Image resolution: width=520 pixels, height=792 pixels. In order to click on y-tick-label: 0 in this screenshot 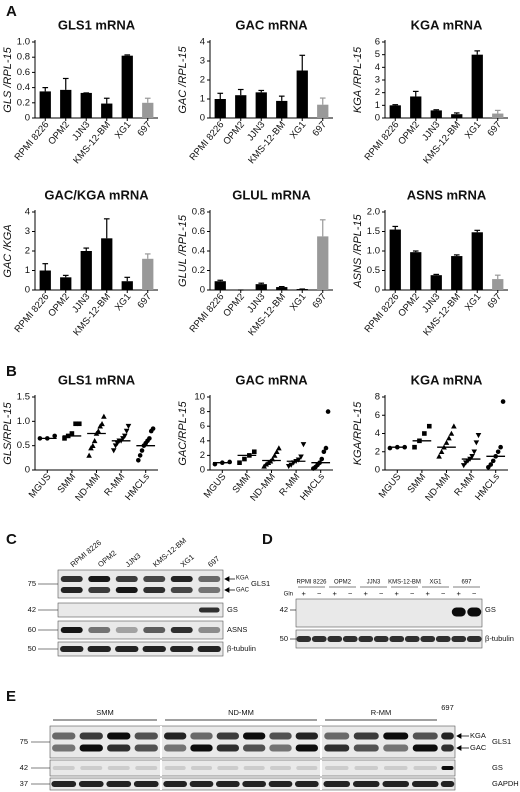, I will do `click(377, 290)`.